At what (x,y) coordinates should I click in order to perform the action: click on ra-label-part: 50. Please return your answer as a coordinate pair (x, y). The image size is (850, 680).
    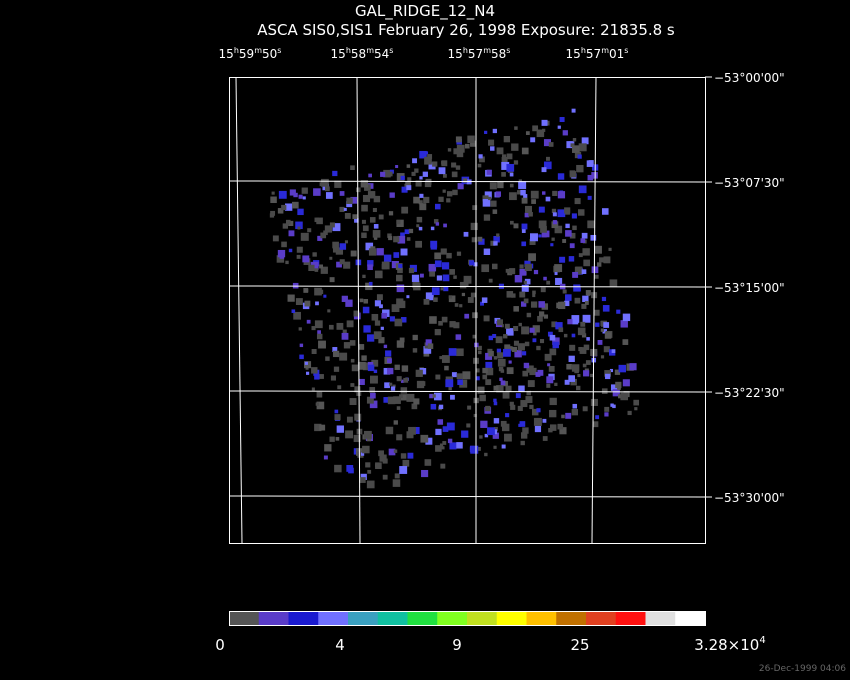
    Looking at the image, I should click on (269, 54).